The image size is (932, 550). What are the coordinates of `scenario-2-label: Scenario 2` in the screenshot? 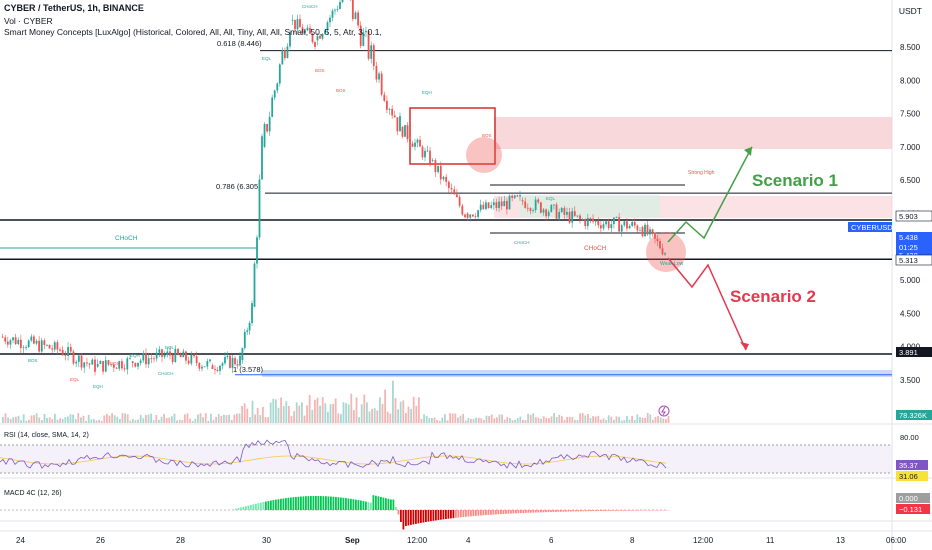 It's located at (773, 296).